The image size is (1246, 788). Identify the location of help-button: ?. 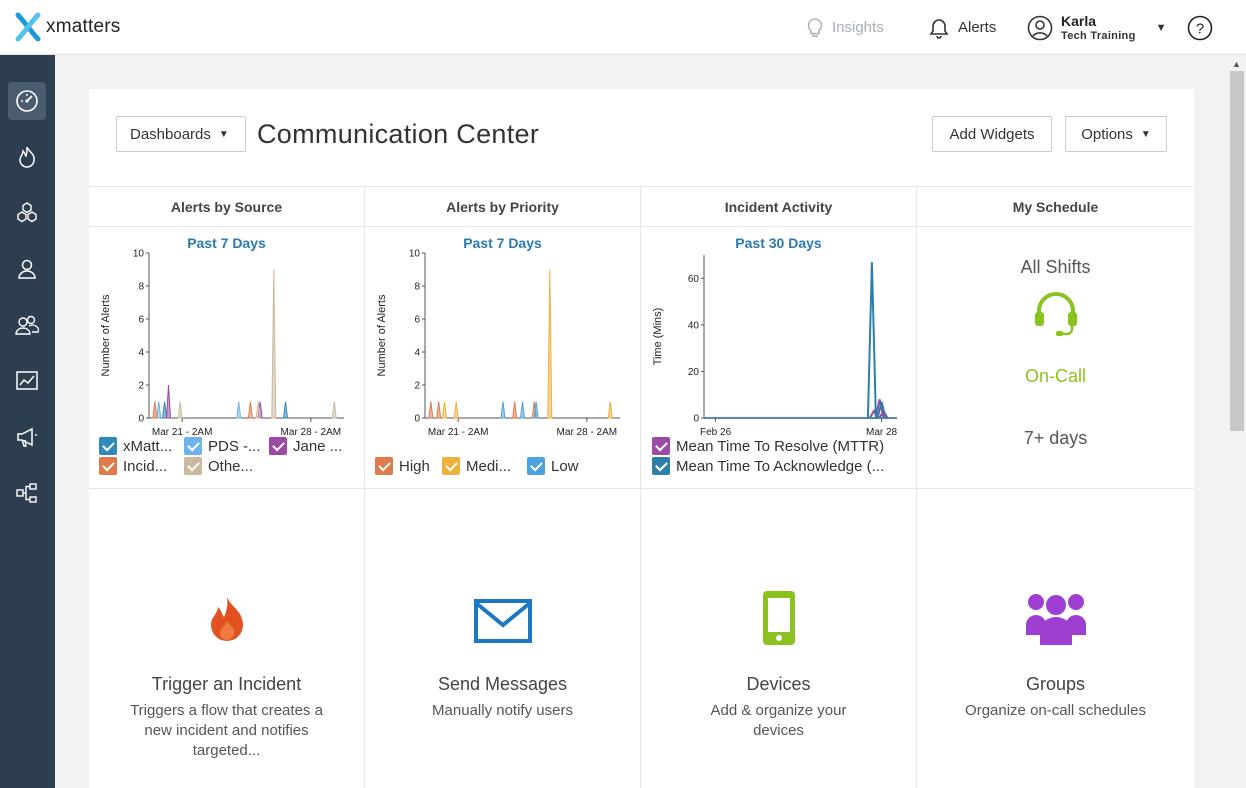
(1200, 27).